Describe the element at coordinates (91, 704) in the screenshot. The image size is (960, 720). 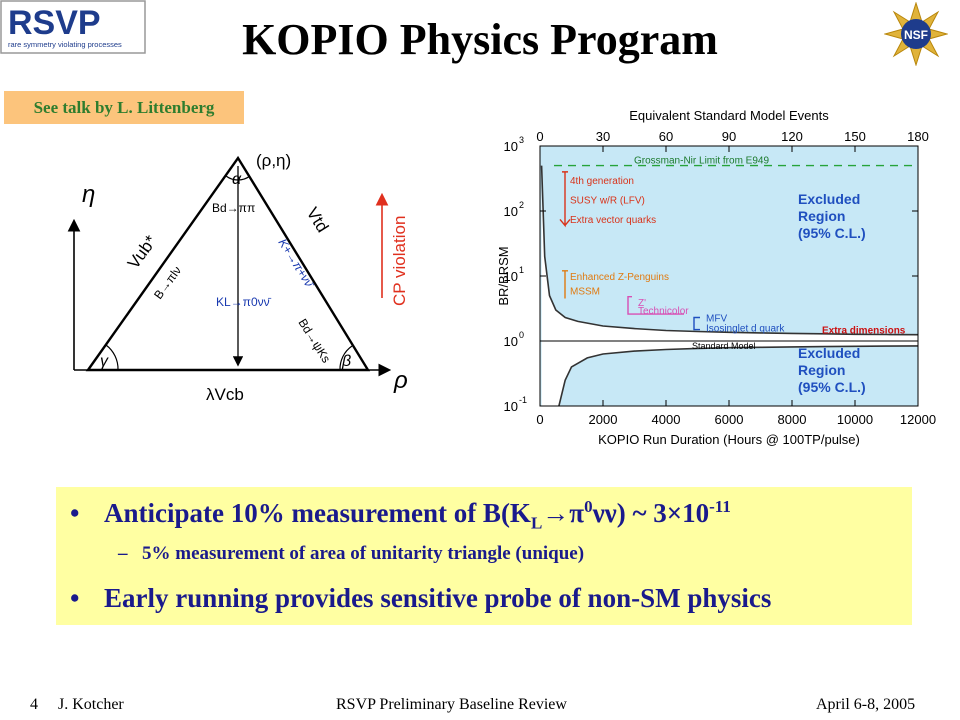
I see `footer-author: J. Kotcher` at that location.